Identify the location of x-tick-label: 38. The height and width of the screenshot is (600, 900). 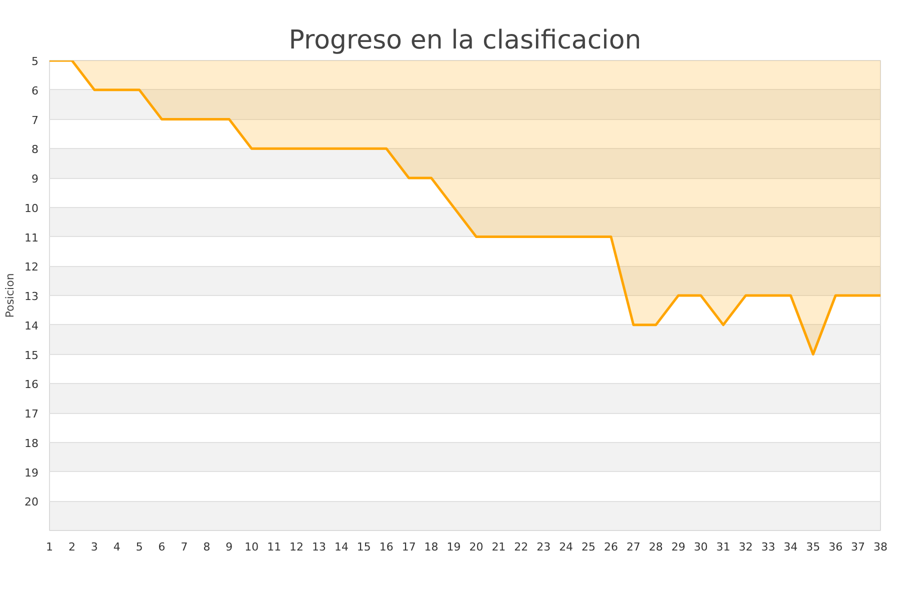
(881, 547).